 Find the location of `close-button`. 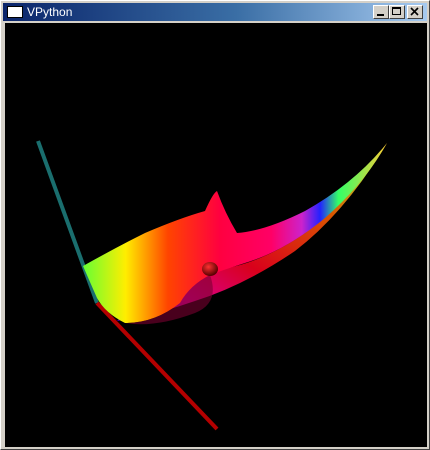

close-button is located at coordinates (415, 12).